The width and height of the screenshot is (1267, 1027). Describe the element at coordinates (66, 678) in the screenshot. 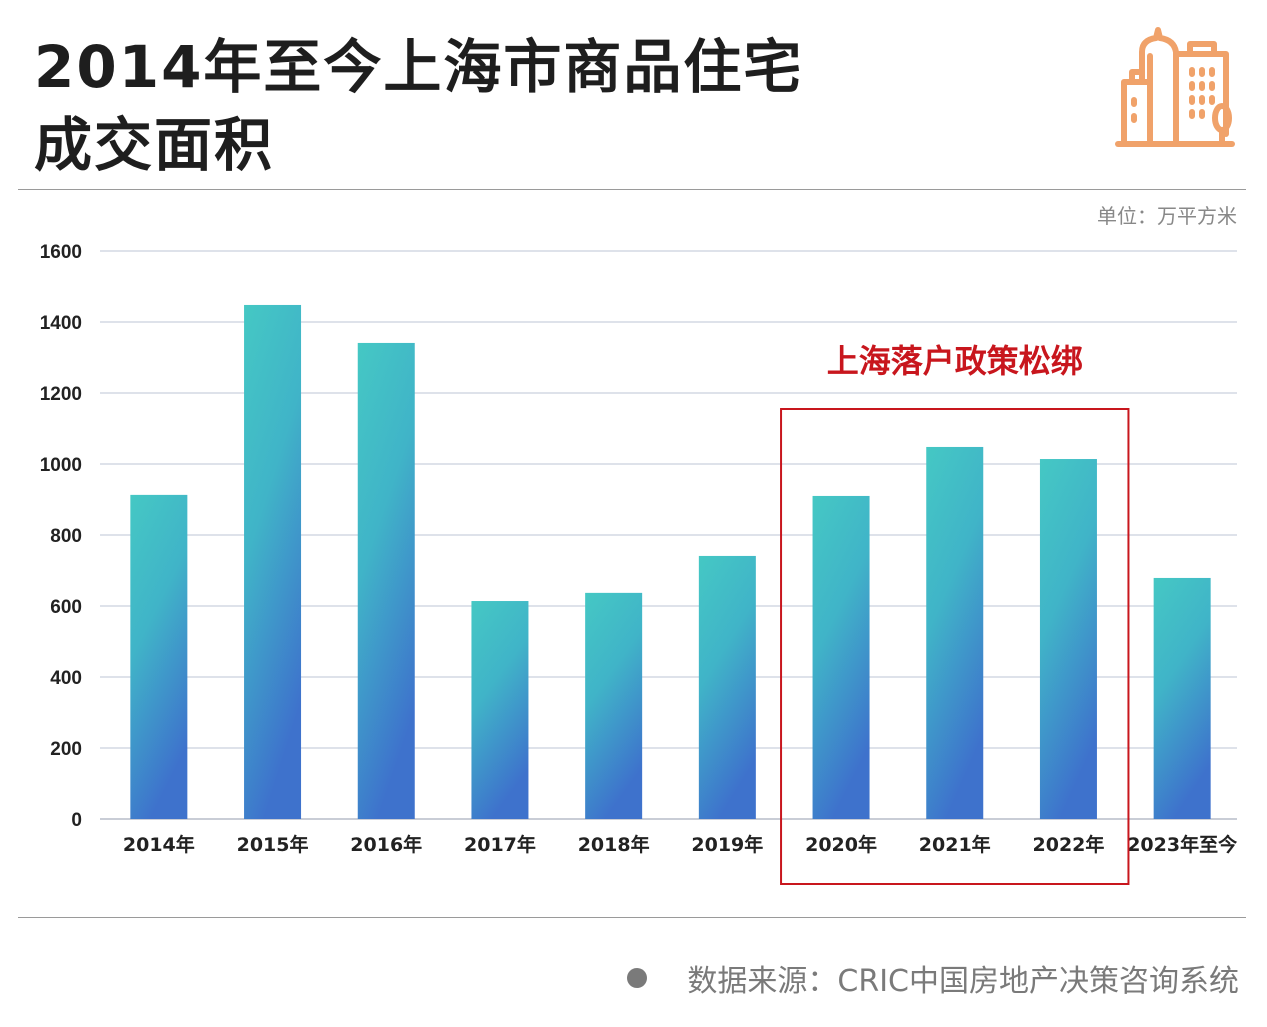

I see `y-tick-label: 400` at that location.